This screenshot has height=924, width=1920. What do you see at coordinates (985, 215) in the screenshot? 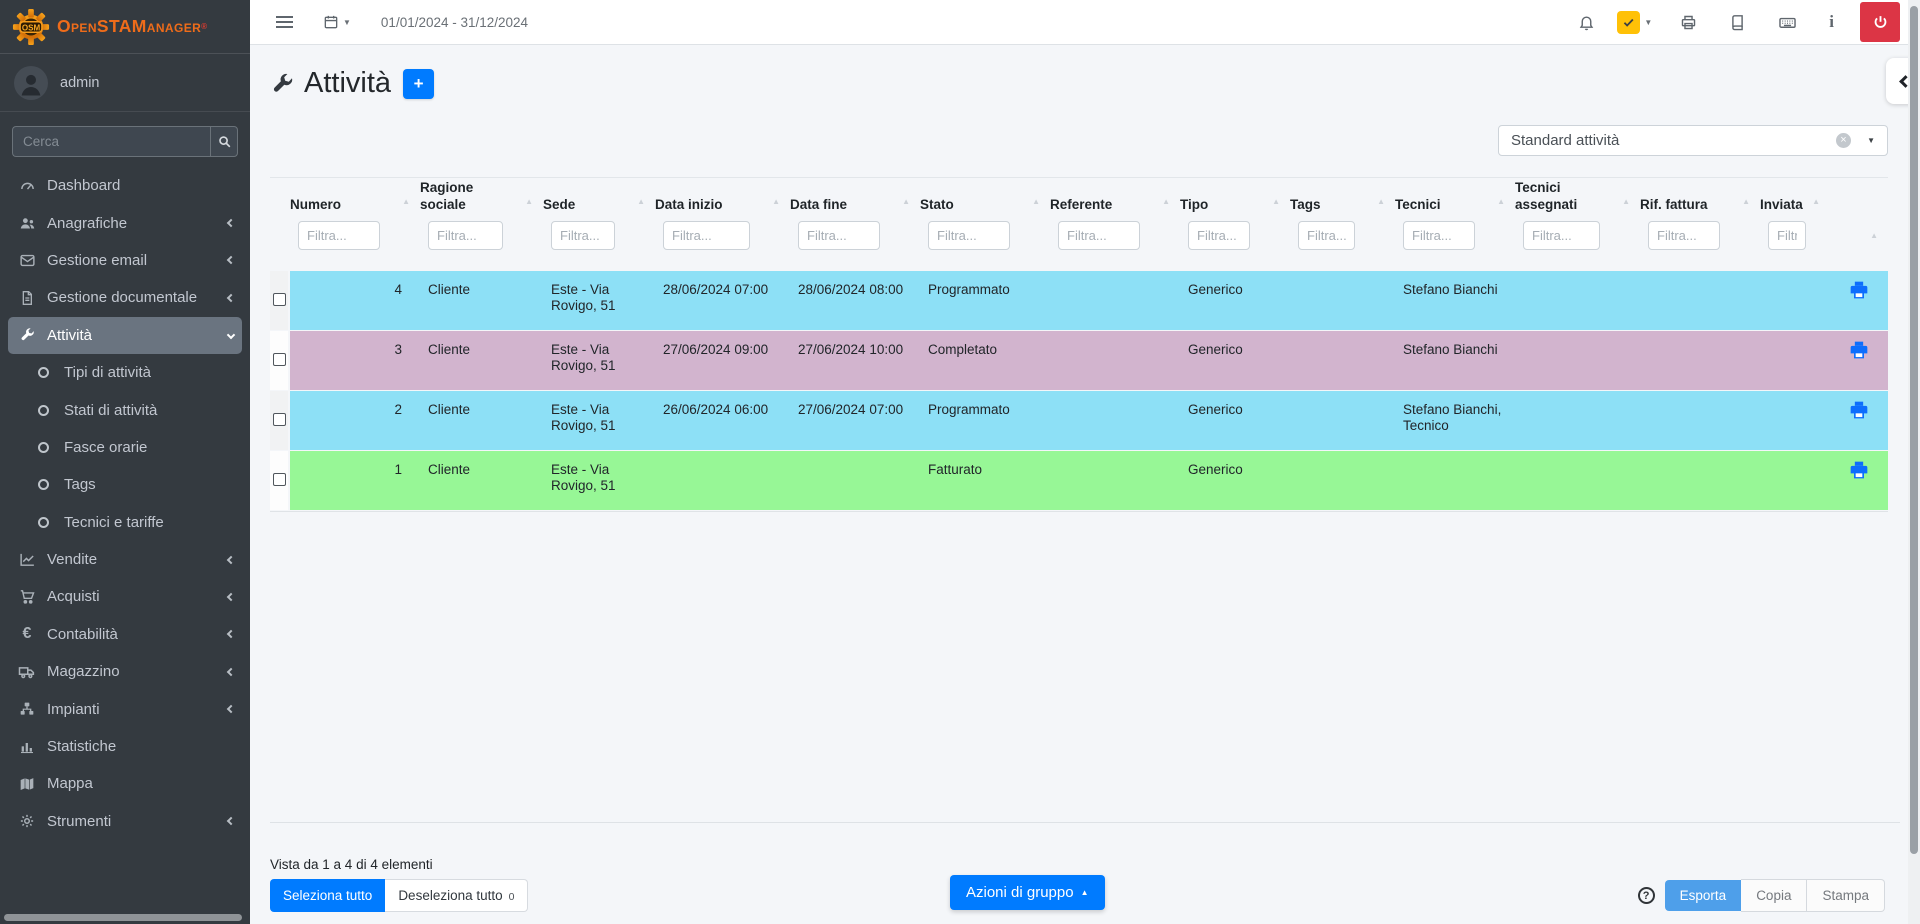
I see `column-header-stato: Stato ▲` at bounding box center [985, 215].